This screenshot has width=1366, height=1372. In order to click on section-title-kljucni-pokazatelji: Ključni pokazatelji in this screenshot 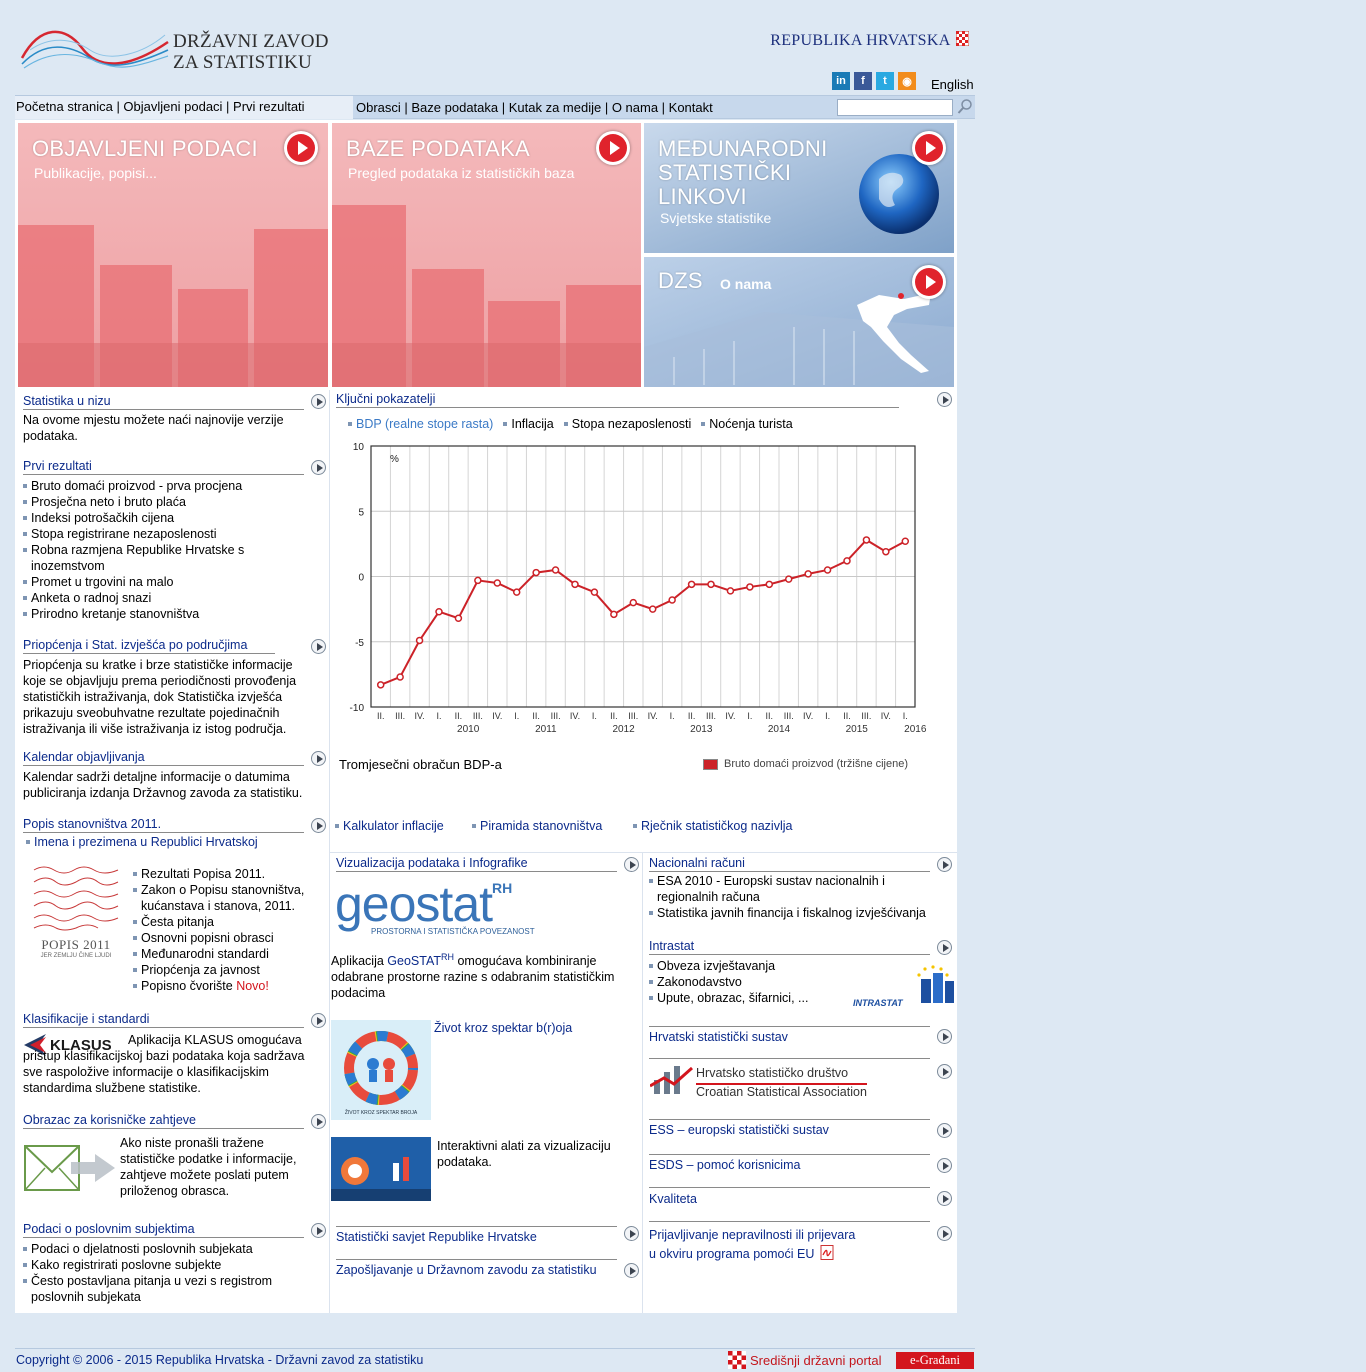, I will do `click(617, 400)`.